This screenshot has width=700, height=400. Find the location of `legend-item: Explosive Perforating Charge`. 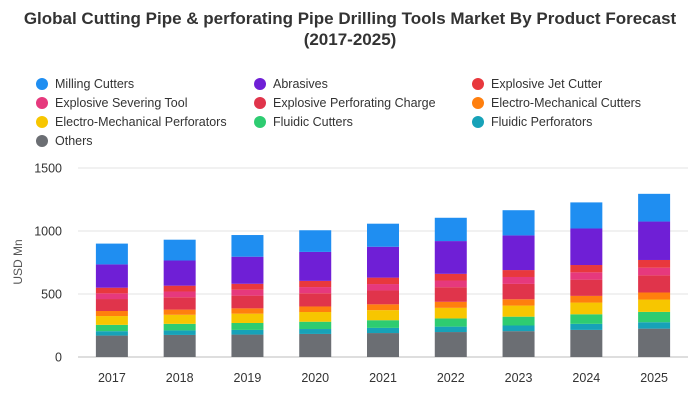

legend-item: Explosive Perforating Charge is located at coordinates (363, 102).